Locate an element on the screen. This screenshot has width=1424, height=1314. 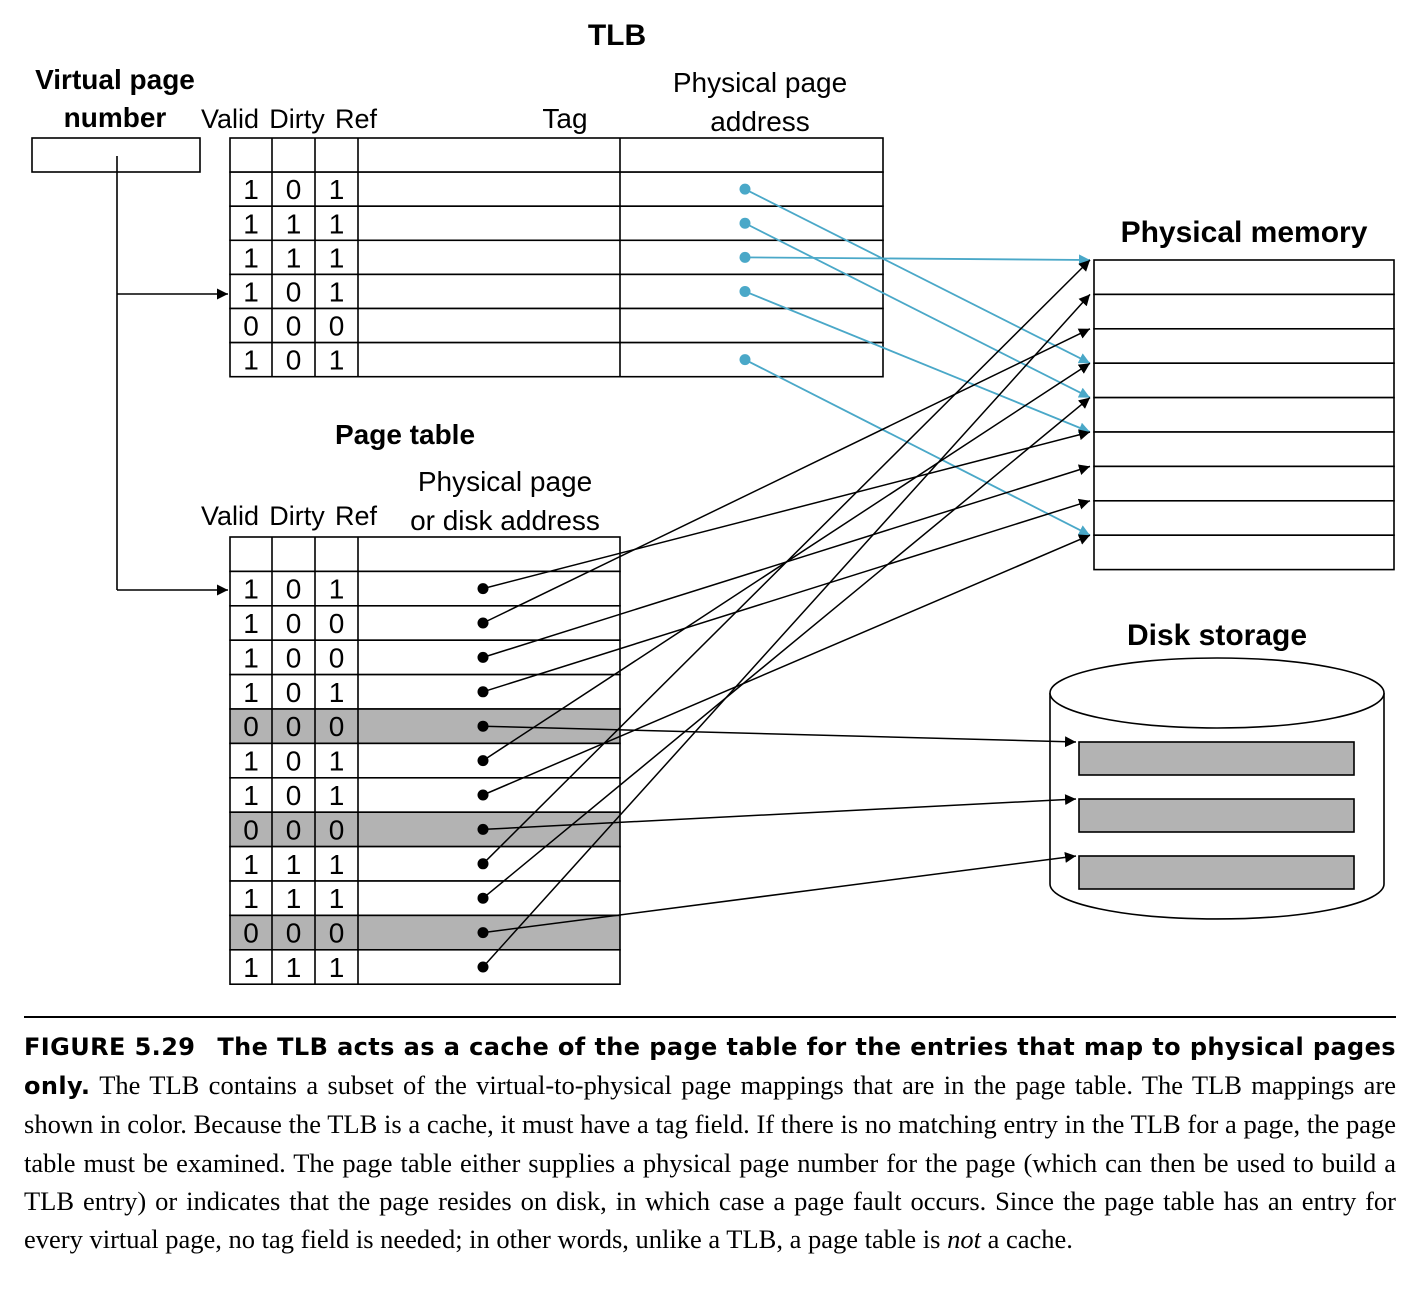
virtual-page-number-box is located at coordinates (116, 155).